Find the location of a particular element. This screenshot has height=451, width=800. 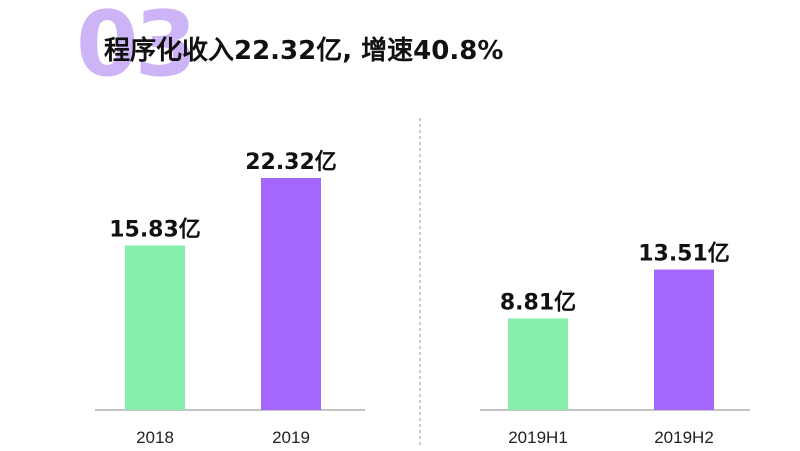

value-label-2019H1: 8.81亿 is located at coordinates (538, 302).